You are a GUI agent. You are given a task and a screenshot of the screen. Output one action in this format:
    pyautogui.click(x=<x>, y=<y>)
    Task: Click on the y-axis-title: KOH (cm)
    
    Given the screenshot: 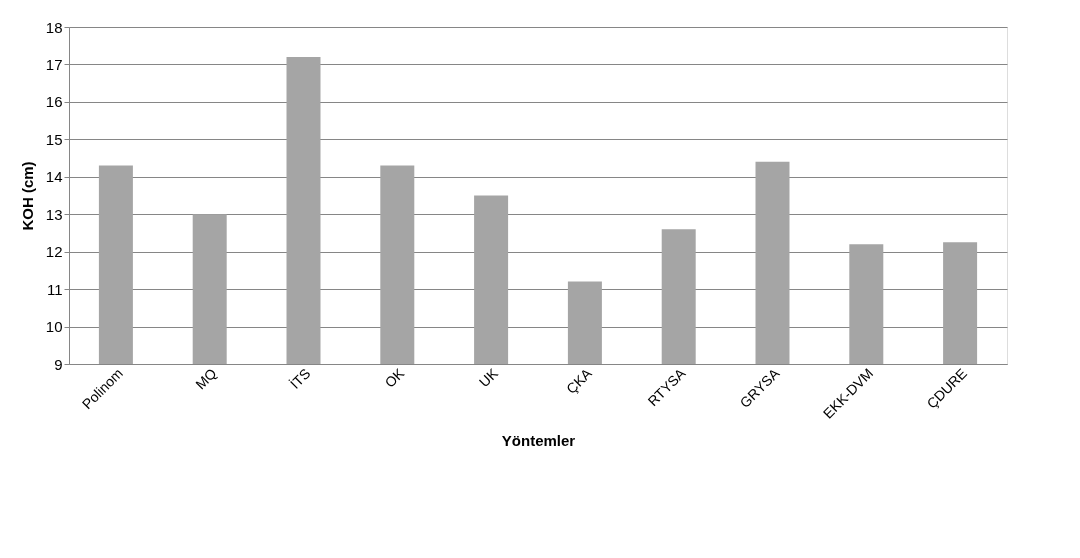 What is the action you would take?
    pyautogui.click(x=27, y=196)
    